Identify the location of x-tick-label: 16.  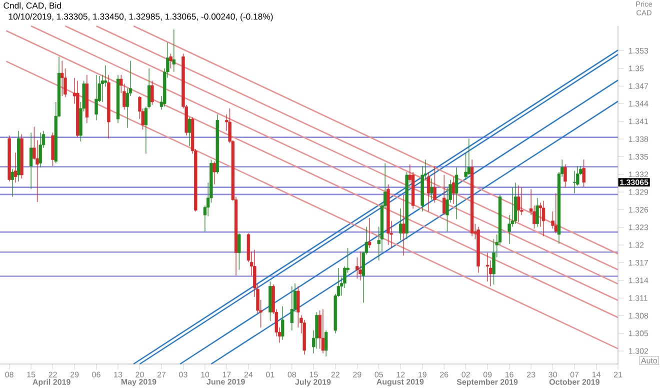
(509, 375).